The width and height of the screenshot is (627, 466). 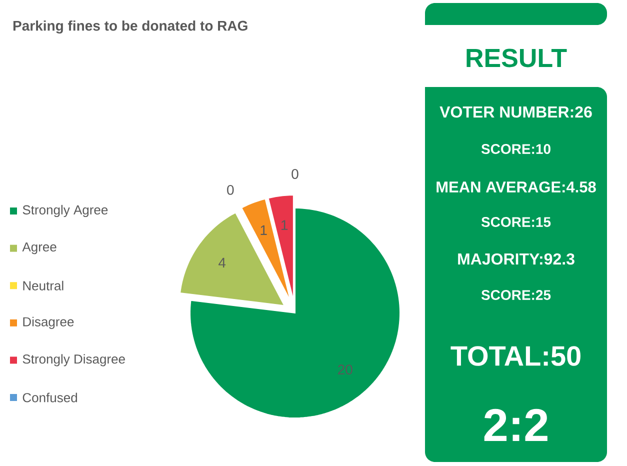 What do you see at coordinates (49, 397) in the screenshot?
I see `legend-label: Confused` at bounding box center [49, 397].